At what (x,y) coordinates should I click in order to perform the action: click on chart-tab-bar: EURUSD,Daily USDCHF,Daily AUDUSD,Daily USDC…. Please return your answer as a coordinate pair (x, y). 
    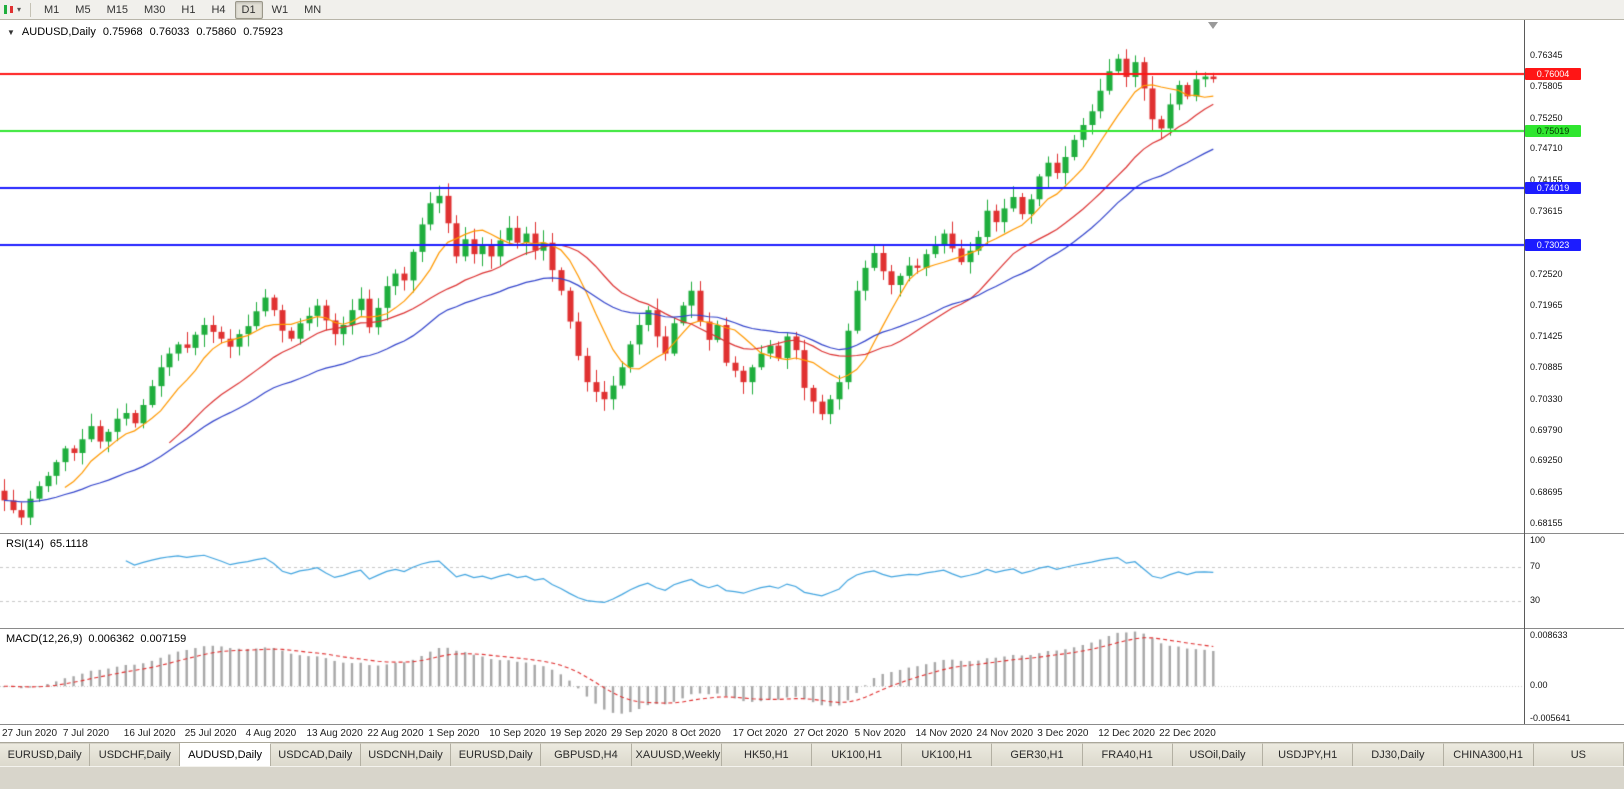
    Looking at the image, I should click on (812, 754).